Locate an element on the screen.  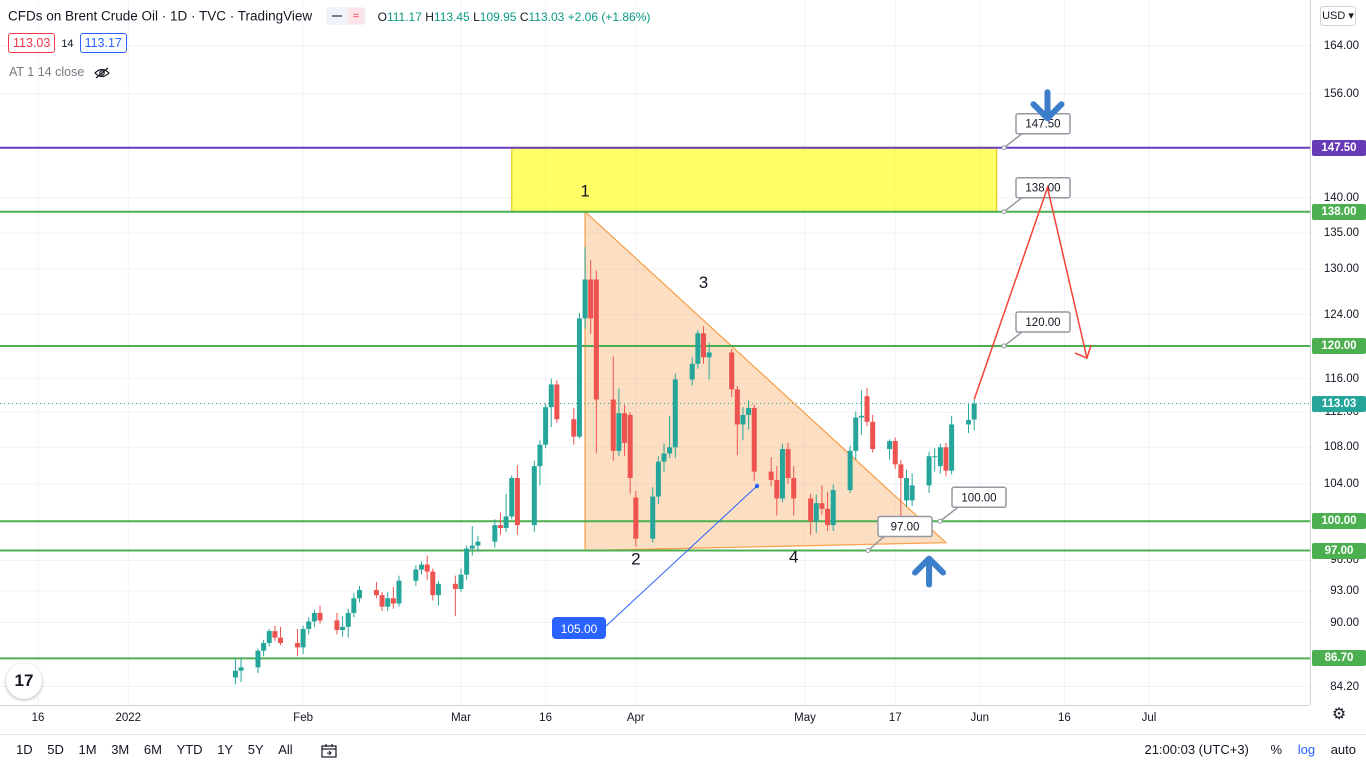
time-tick-label: May is located at coordinates (805, 718).